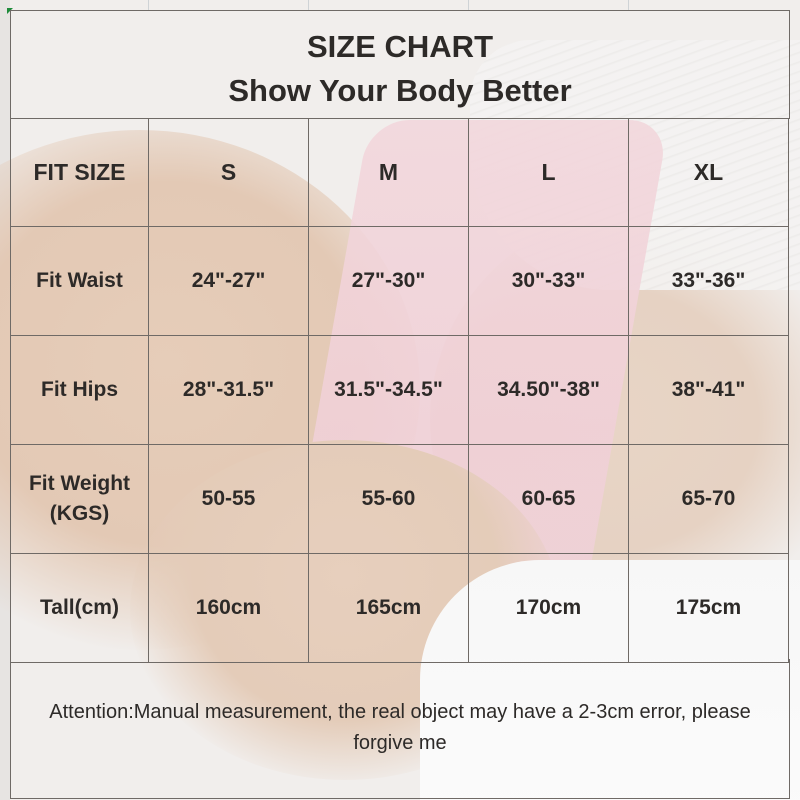 The height and width of the screenshot is (800, 800). Describe the element at coordinates (79, 281) in the screenshot. I see `row-label: Fit Waist` at that location.